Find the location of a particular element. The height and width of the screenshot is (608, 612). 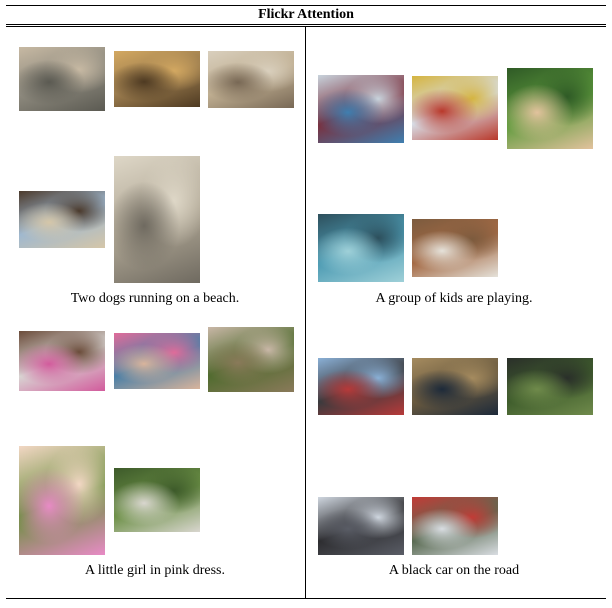

top-rule is located at coordinates (306, 5).